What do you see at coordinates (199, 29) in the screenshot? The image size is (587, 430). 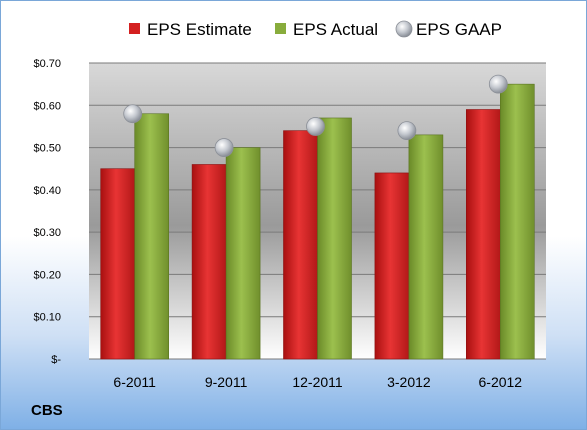 I see `legend-label: EPS Estimate` at bounding box center [199, 29].